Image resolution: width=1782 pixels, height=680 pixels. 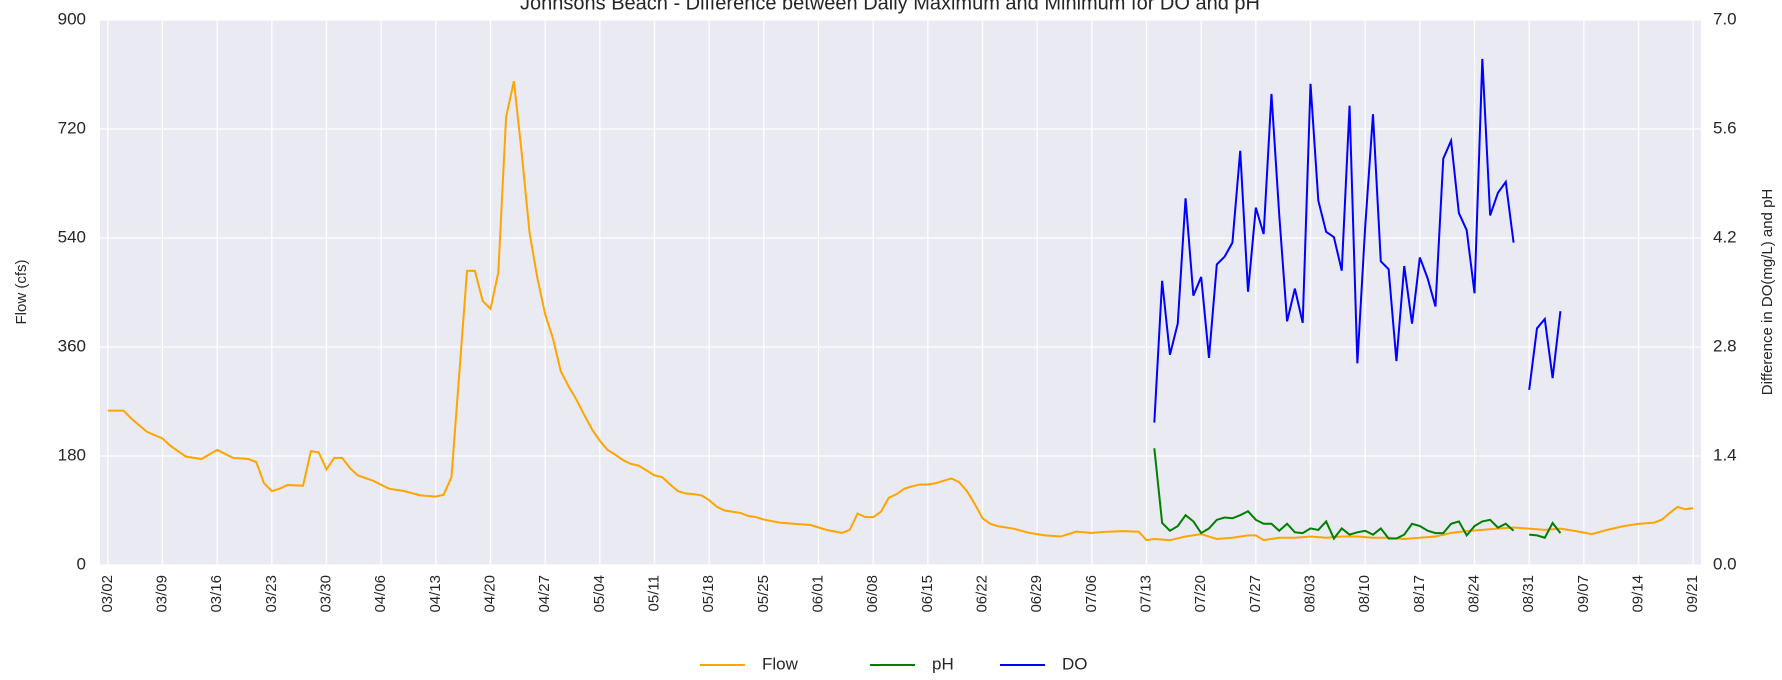 What do you see at coordinates (1419, 594) in the screenshot?
I see `x-tick-label: 08/17` at bounding box center [1419, 594].